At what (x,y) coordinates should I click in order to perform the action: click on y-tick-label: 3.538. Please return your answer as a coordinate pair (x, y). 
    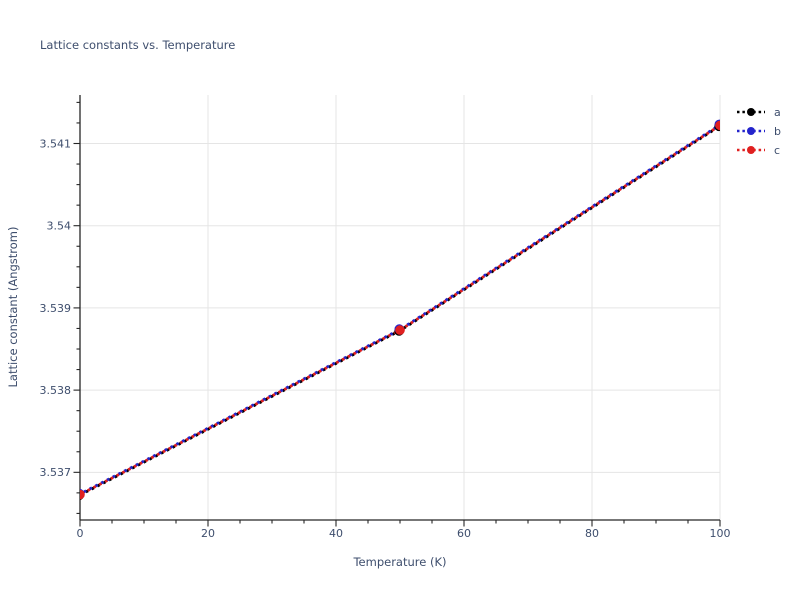
    Looking at the image, I should click on (56, 390).